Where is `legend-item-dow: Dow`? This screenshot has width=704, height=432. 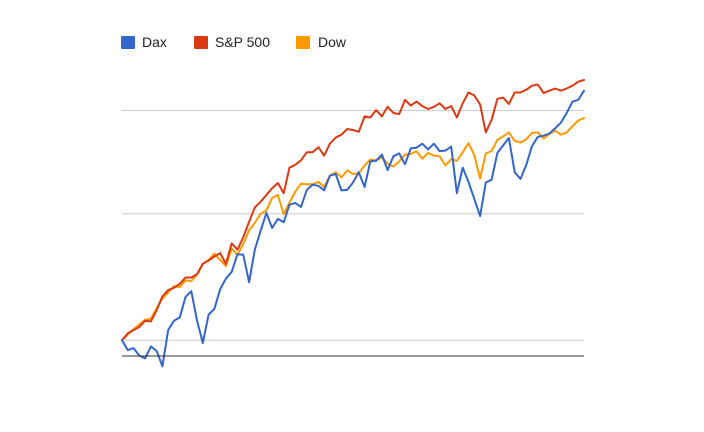 legend-item-dow: Dow is located at coordinates (321, 42).